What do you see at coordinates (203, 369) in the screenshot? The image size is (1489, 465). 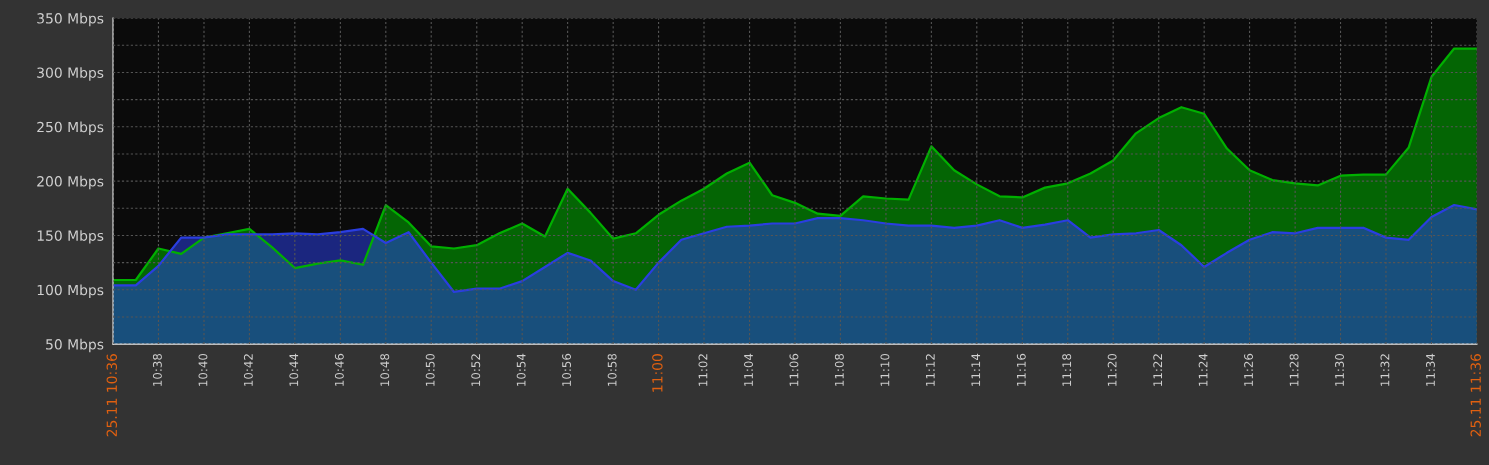 I see `x-tick-label: 10:40` at bounding box center [203, 369].